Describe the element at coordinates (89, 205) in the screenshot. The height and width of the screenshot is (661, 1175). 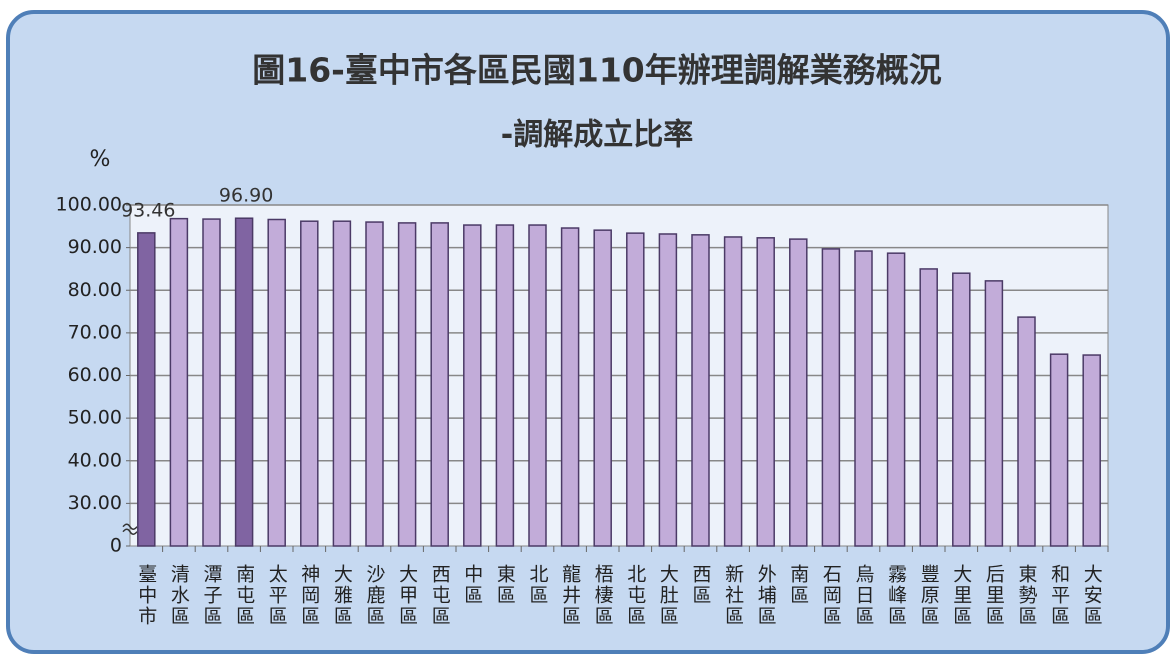
I see `y-tick-label: 100.00` at that location.